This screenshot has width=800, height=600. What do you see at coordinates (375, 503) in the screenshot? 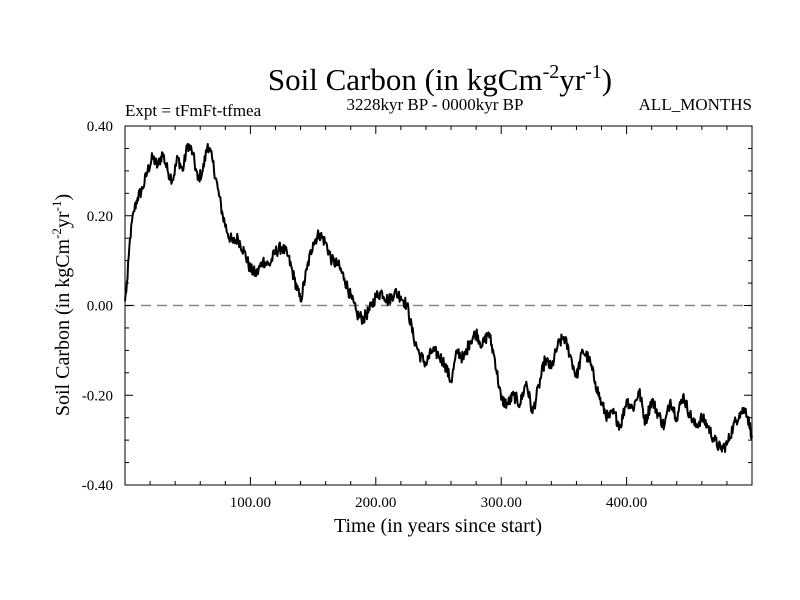
I see `x-tick-label: 200.00` at bounding box center [375, 503].